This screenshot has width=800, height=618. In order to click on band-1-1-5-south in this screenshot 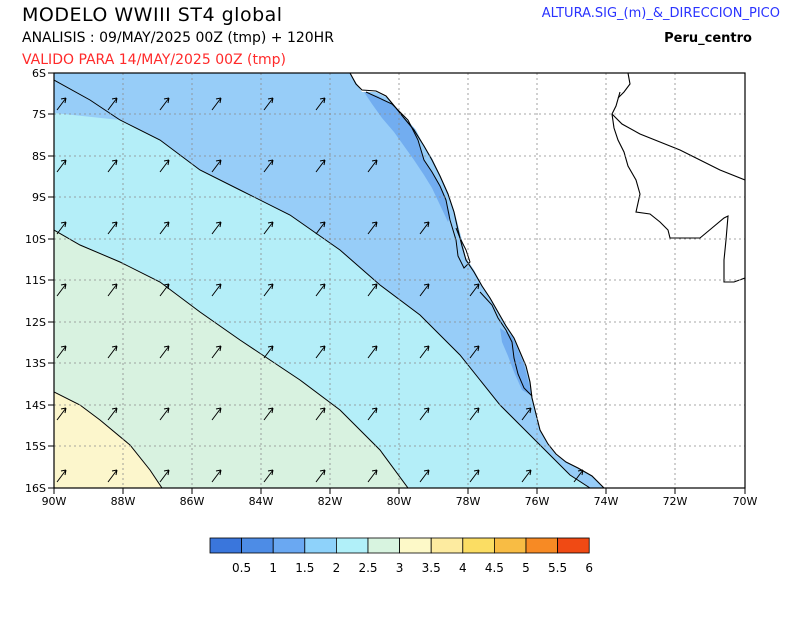, I will do `click(516, 362)`.